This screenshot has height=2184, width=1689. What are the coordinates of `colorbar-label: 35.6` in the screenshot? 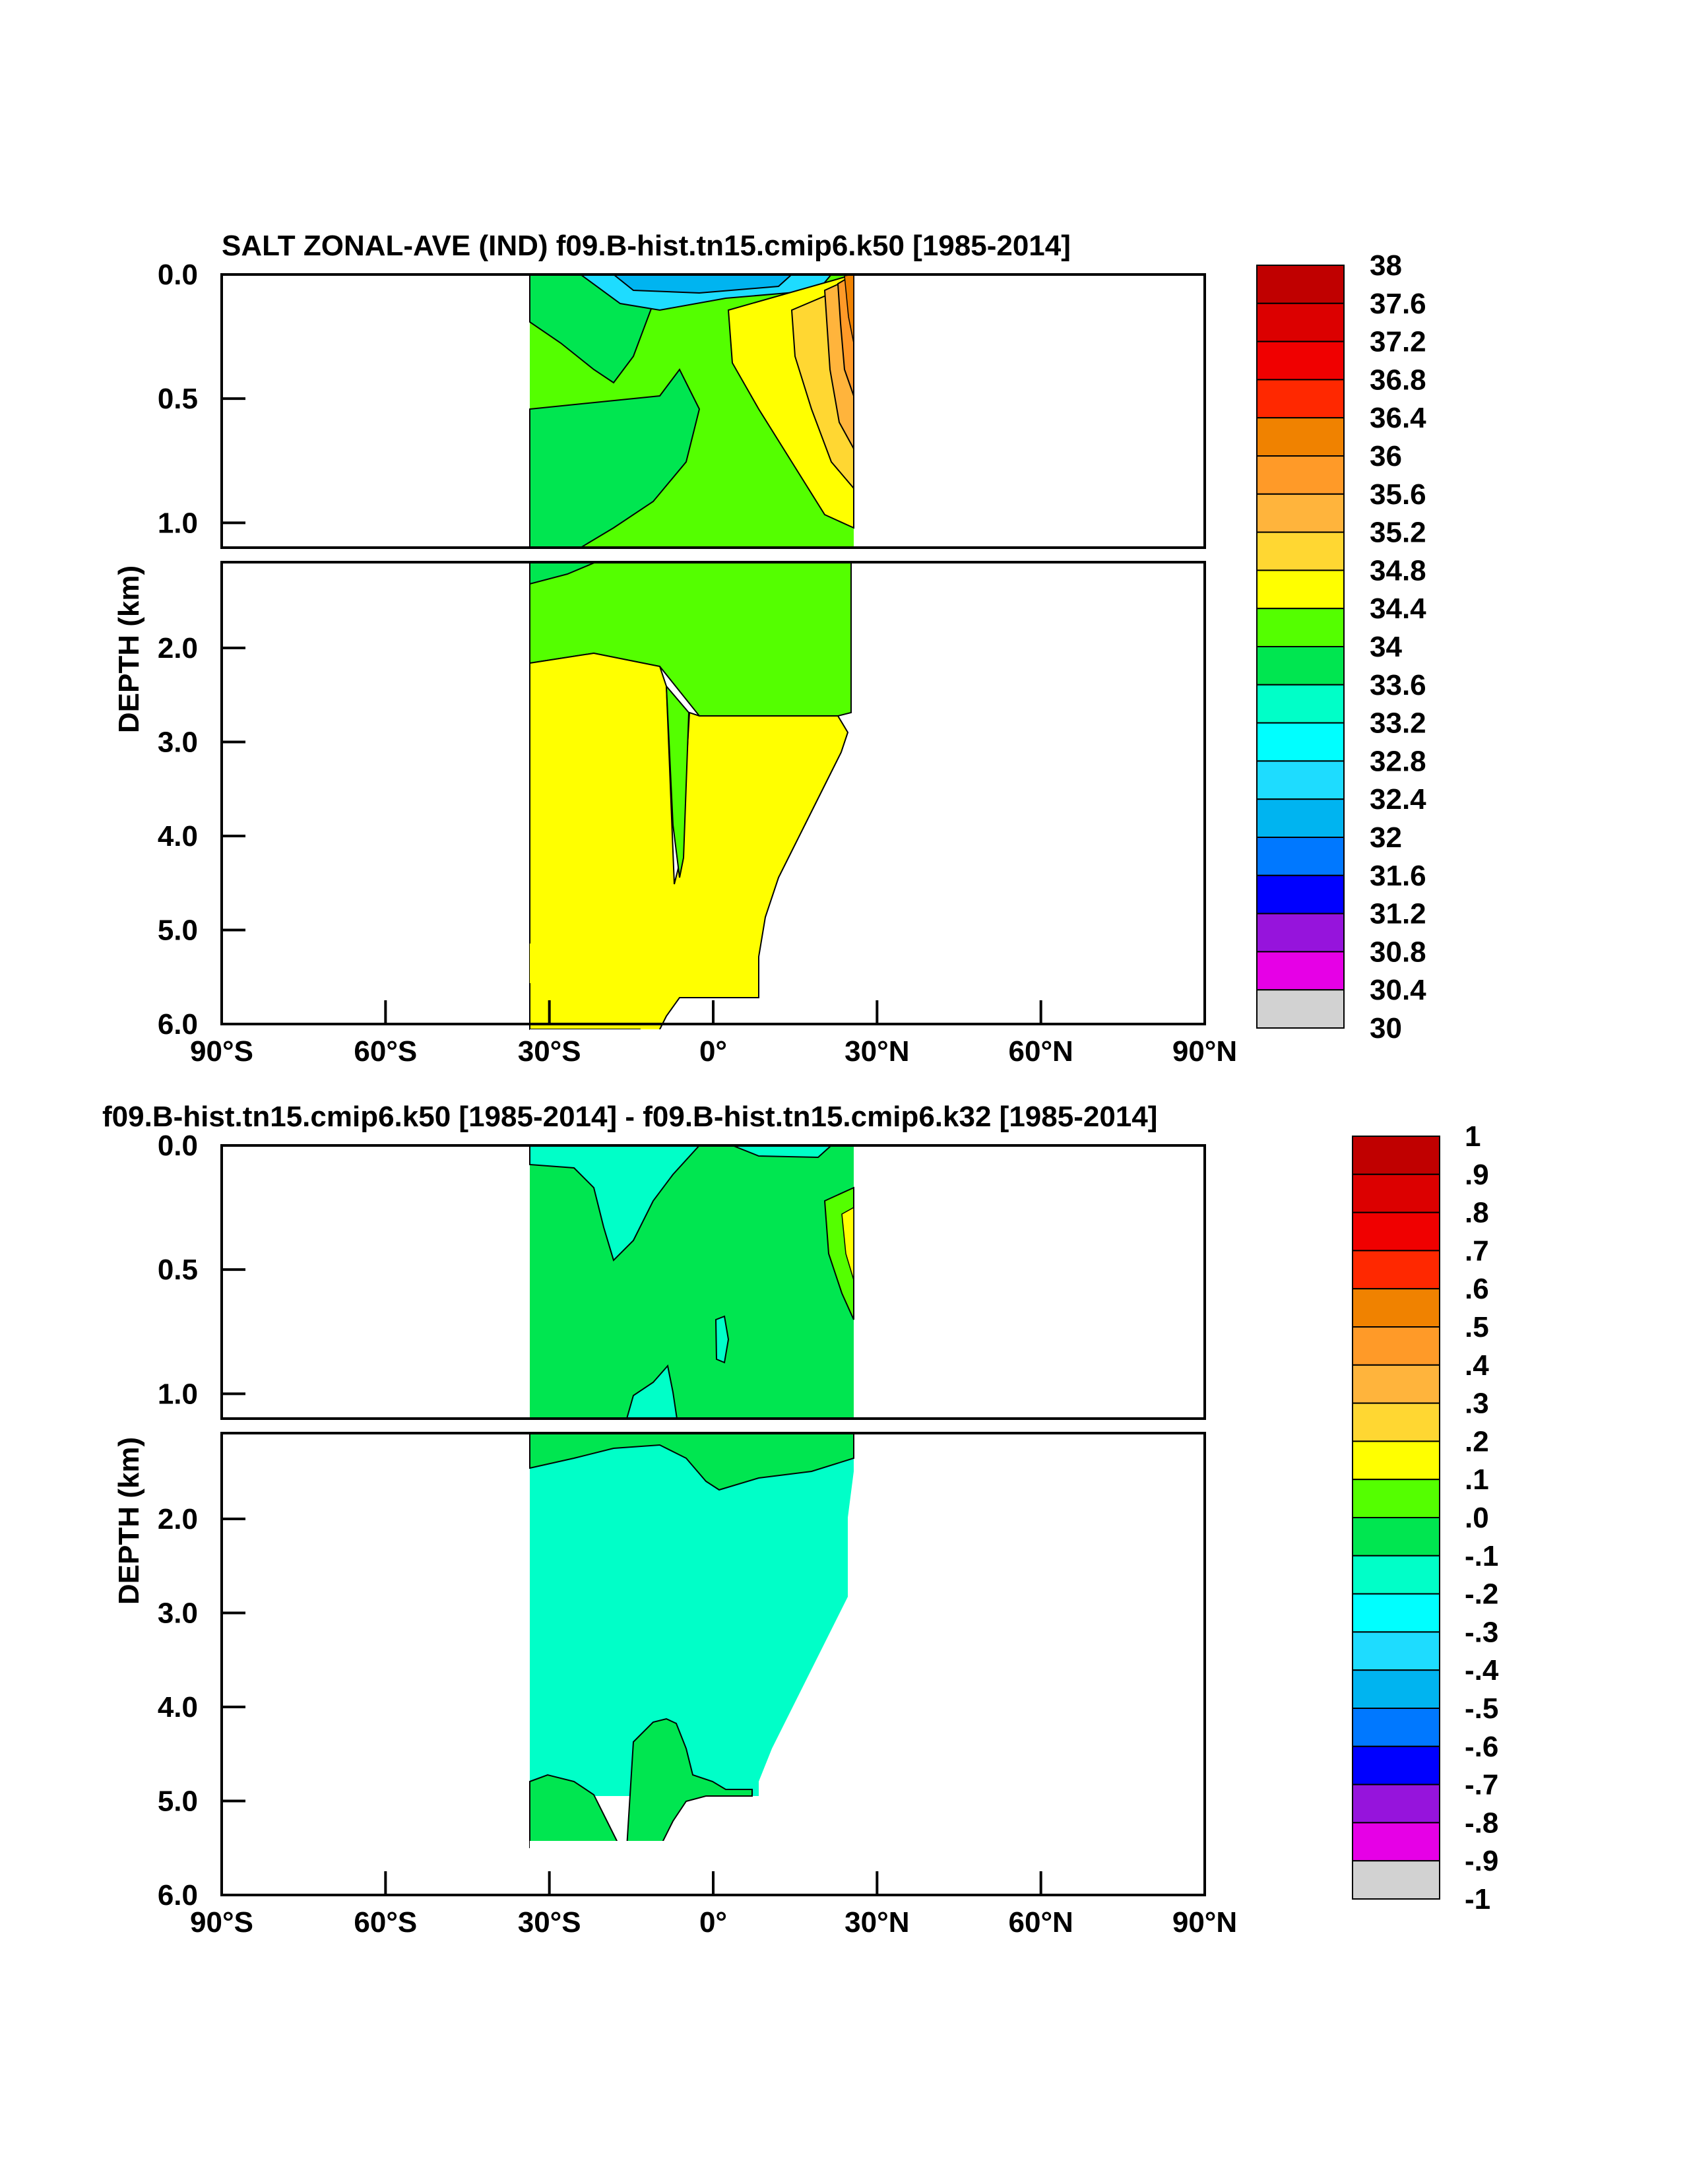 It's located at (1398, 494).